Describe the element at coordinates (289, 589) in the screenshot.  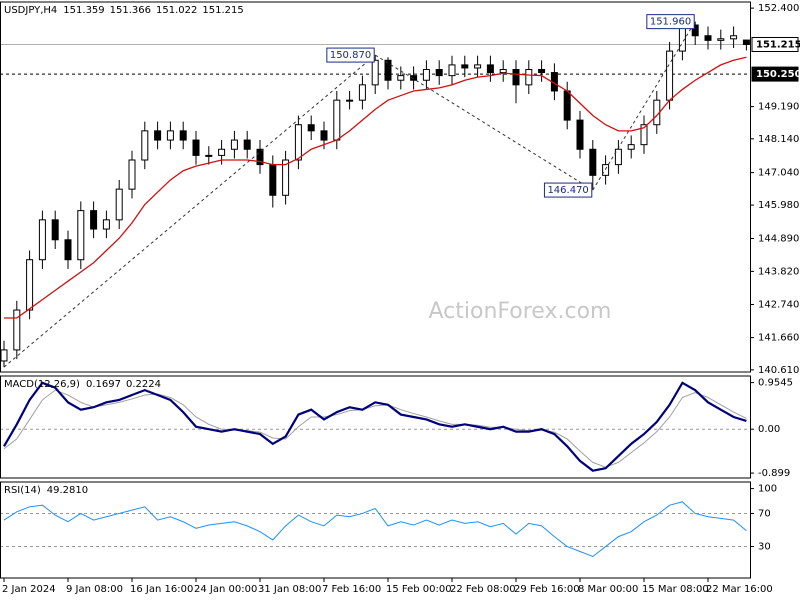
I see `x-tick-label: 31 Jan 08:00` at that location.